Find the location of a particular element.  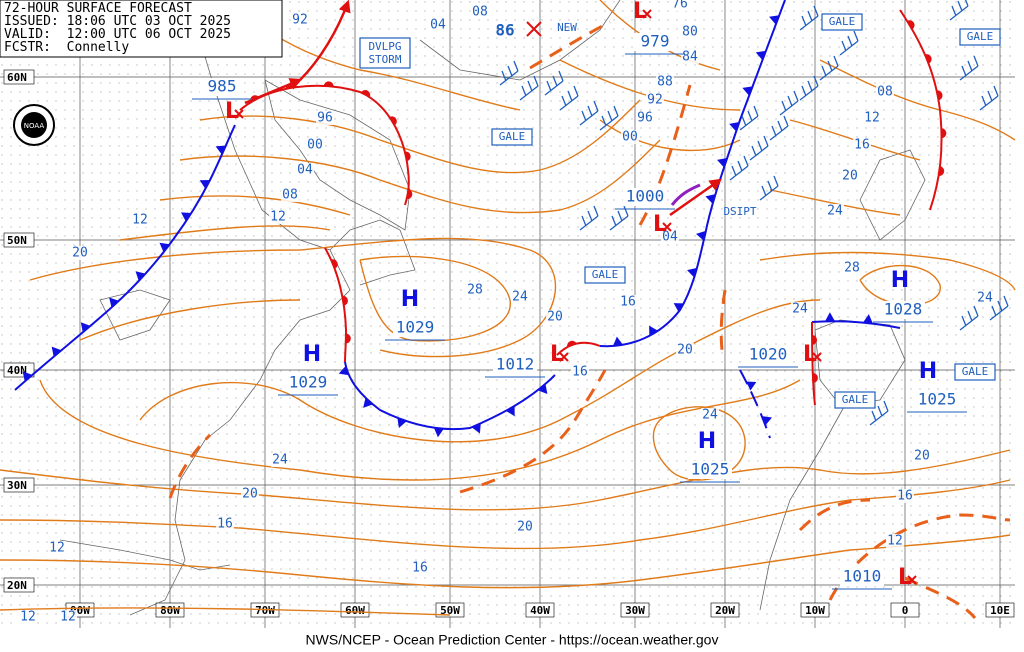

isobar-label: 00 is located at coordinates (315, 145).